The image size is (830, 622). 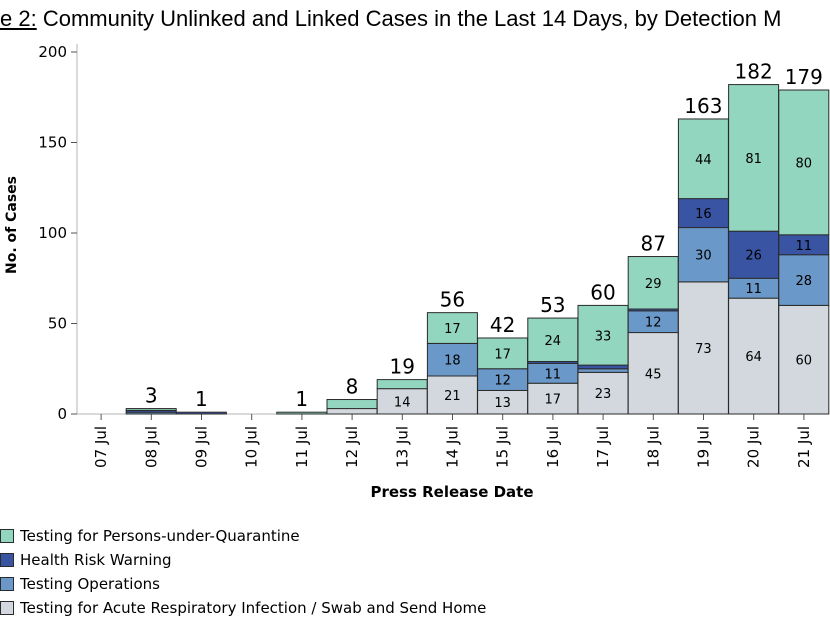 I want to click on bar-total-label: 3, so click(x=151, y=396).